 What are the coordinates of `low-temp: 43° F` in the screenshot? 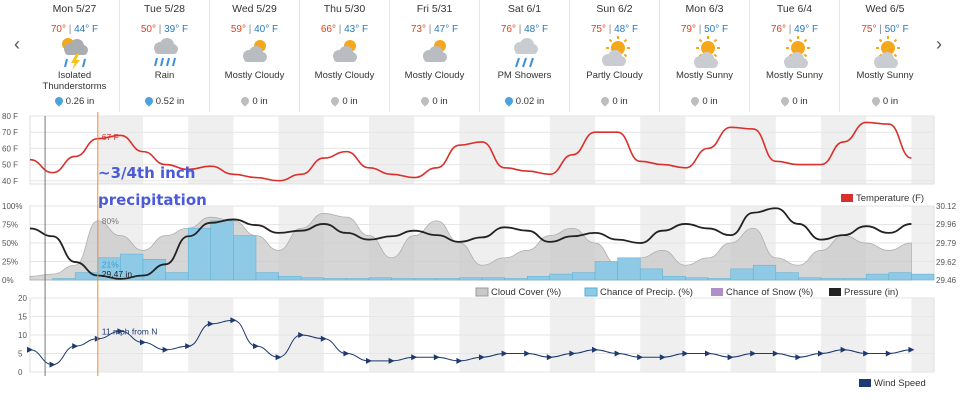 It's located at (356, 29).